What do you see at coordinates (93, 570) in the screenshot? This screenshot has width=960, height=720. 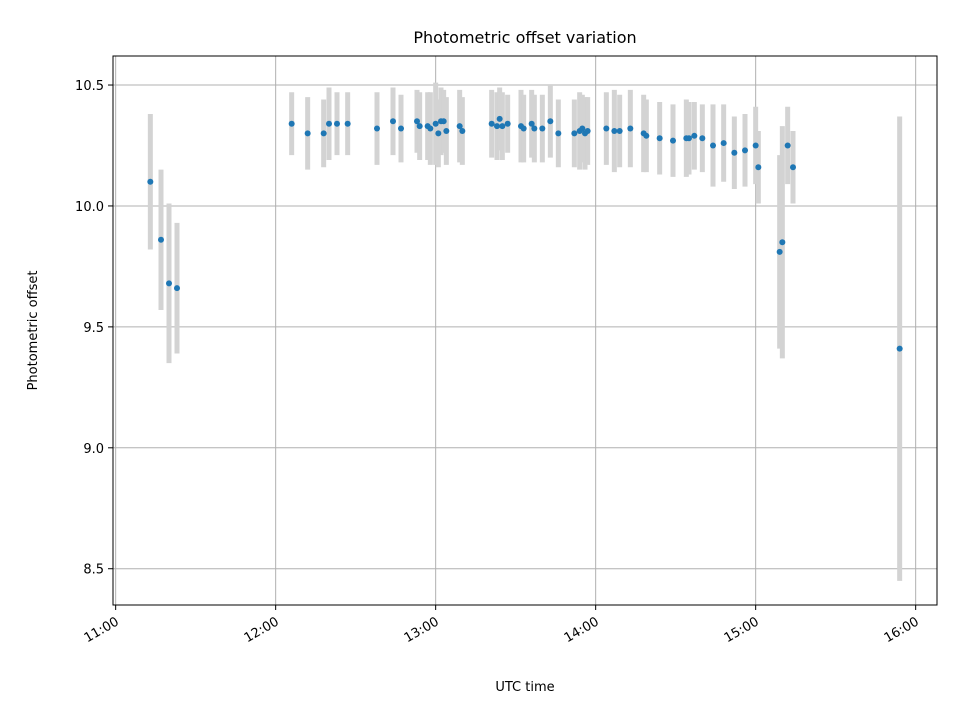 I see `y-tick-label: 8.5` at bounding box center [93, 570].